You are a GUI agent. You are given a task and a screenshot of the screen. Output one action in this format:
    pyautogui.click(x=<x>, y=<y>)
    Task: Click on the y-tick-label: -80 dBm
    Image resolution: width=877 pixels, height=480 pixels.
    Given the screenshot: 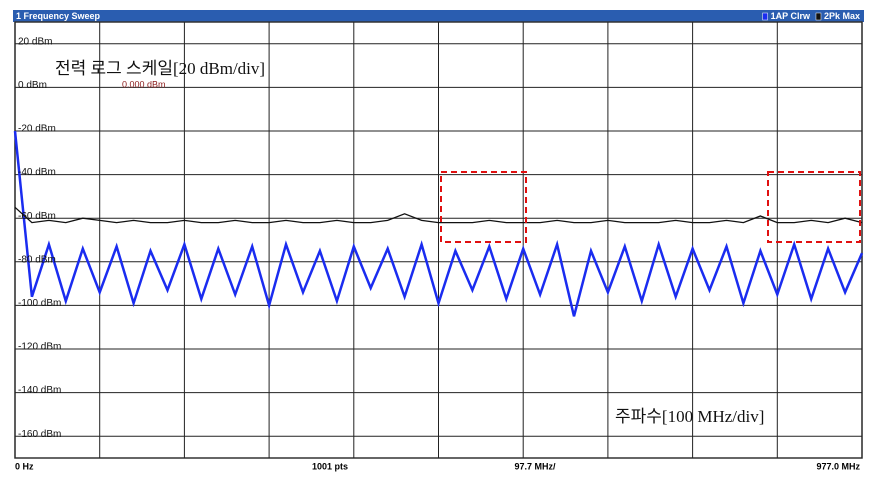 What is the action you would take?
    pyautogui.click(x=37, y=259)
    